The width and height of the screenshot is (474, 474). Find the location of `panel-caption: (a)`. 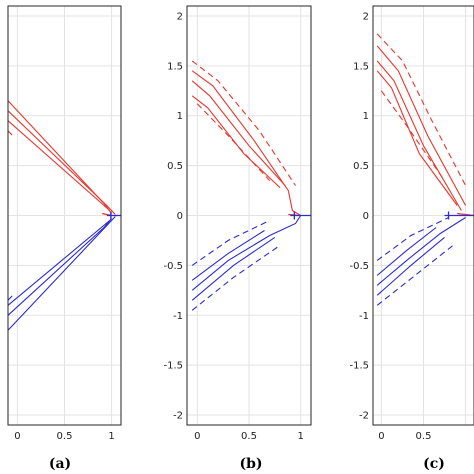

panel-caption: (a) is located at coordinates (60, 464).